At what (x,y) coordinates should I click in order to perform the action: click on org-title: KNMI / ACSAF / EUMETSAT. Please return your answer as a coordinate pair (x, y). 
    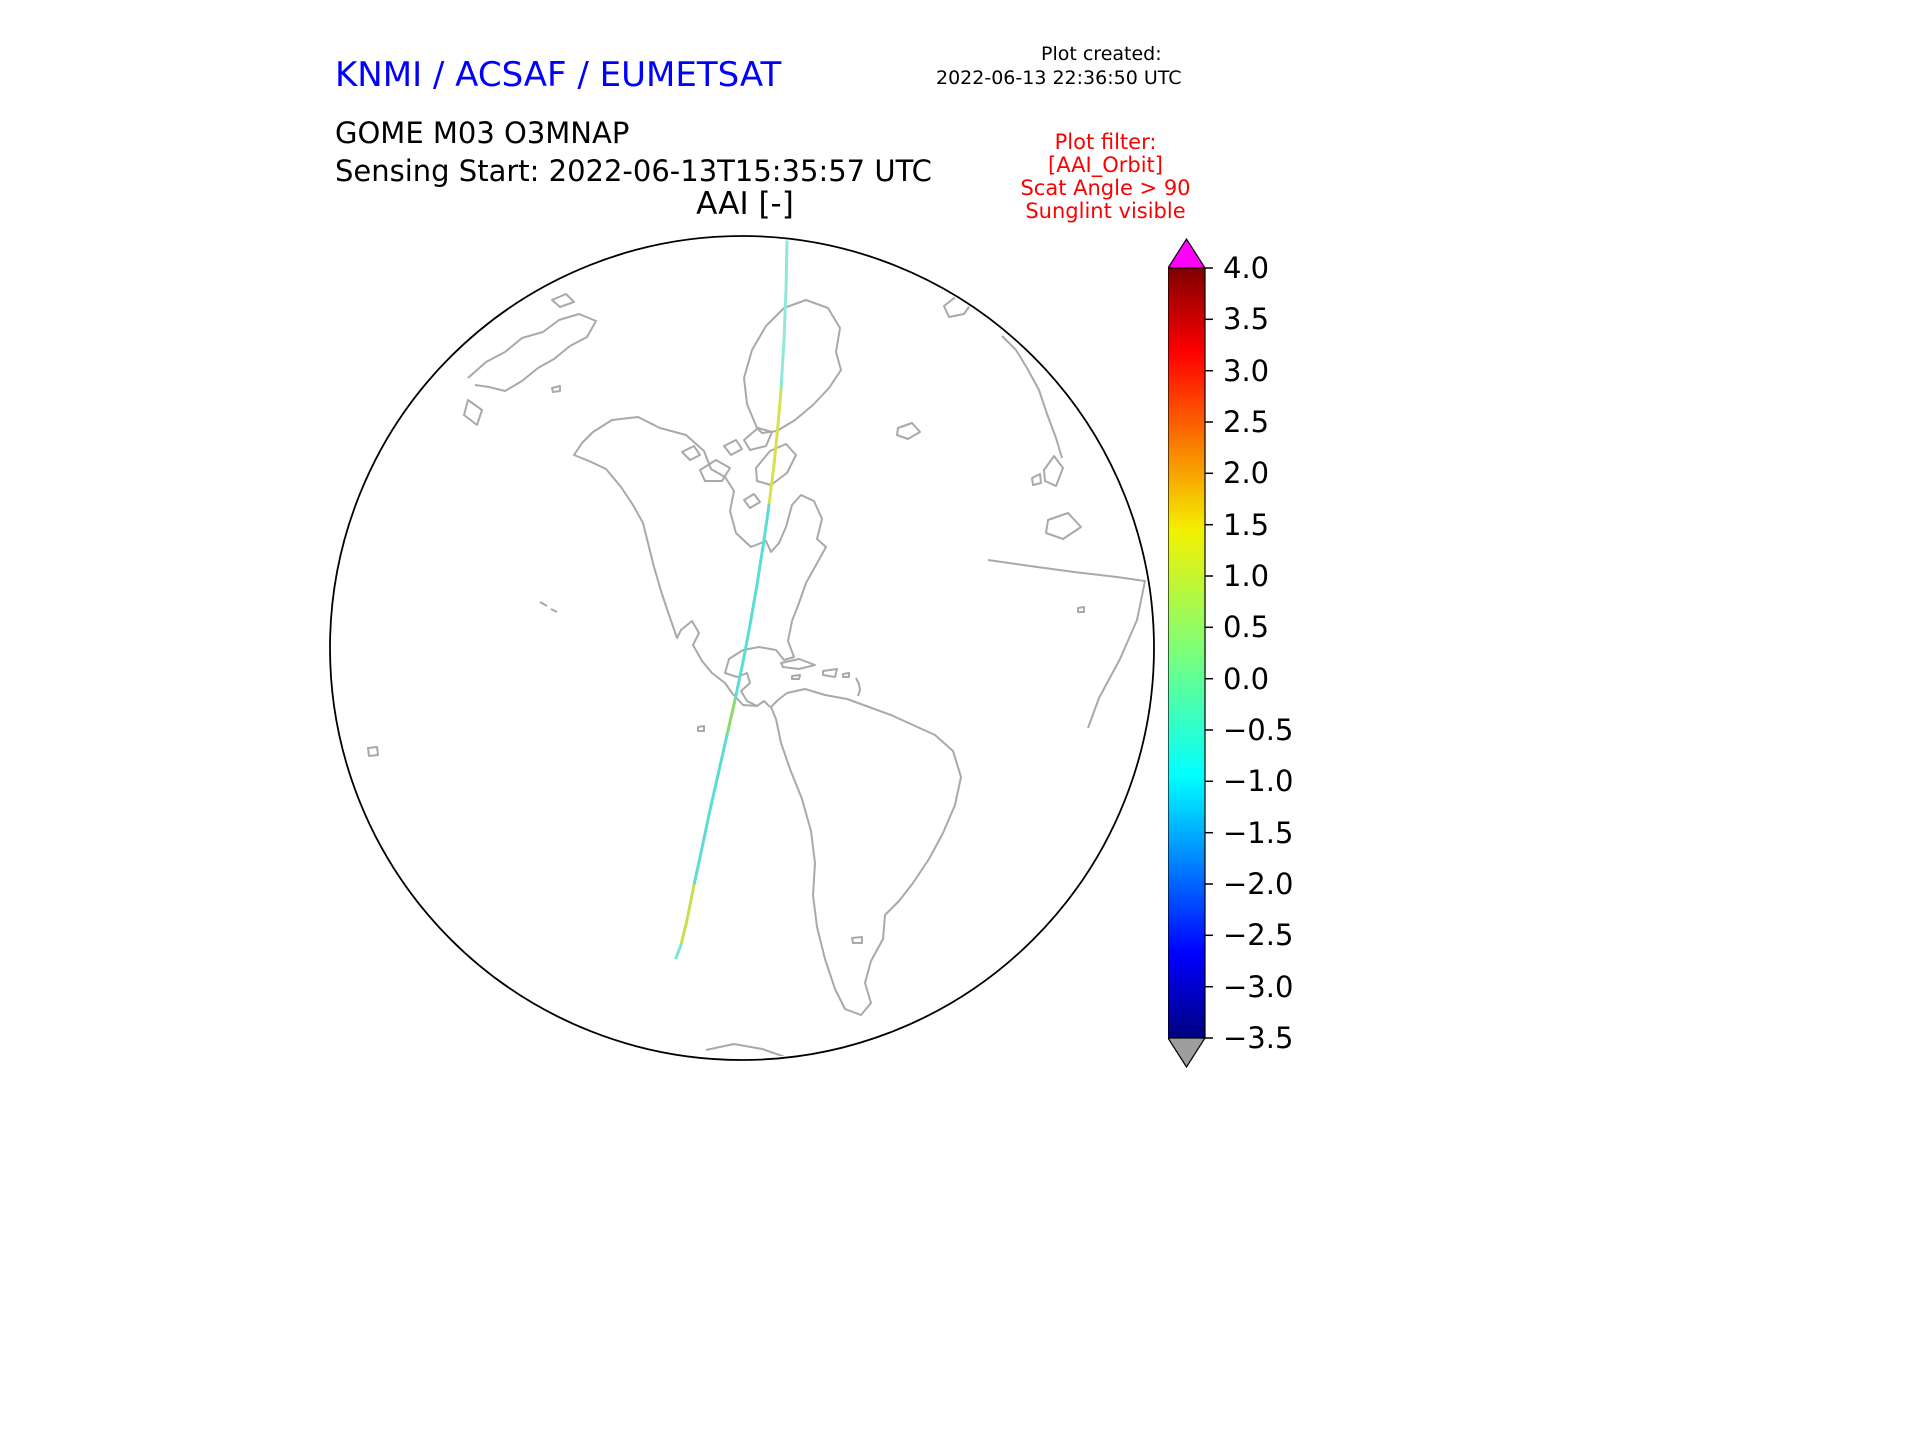
    Looking at the image, I should click on (558, 75).